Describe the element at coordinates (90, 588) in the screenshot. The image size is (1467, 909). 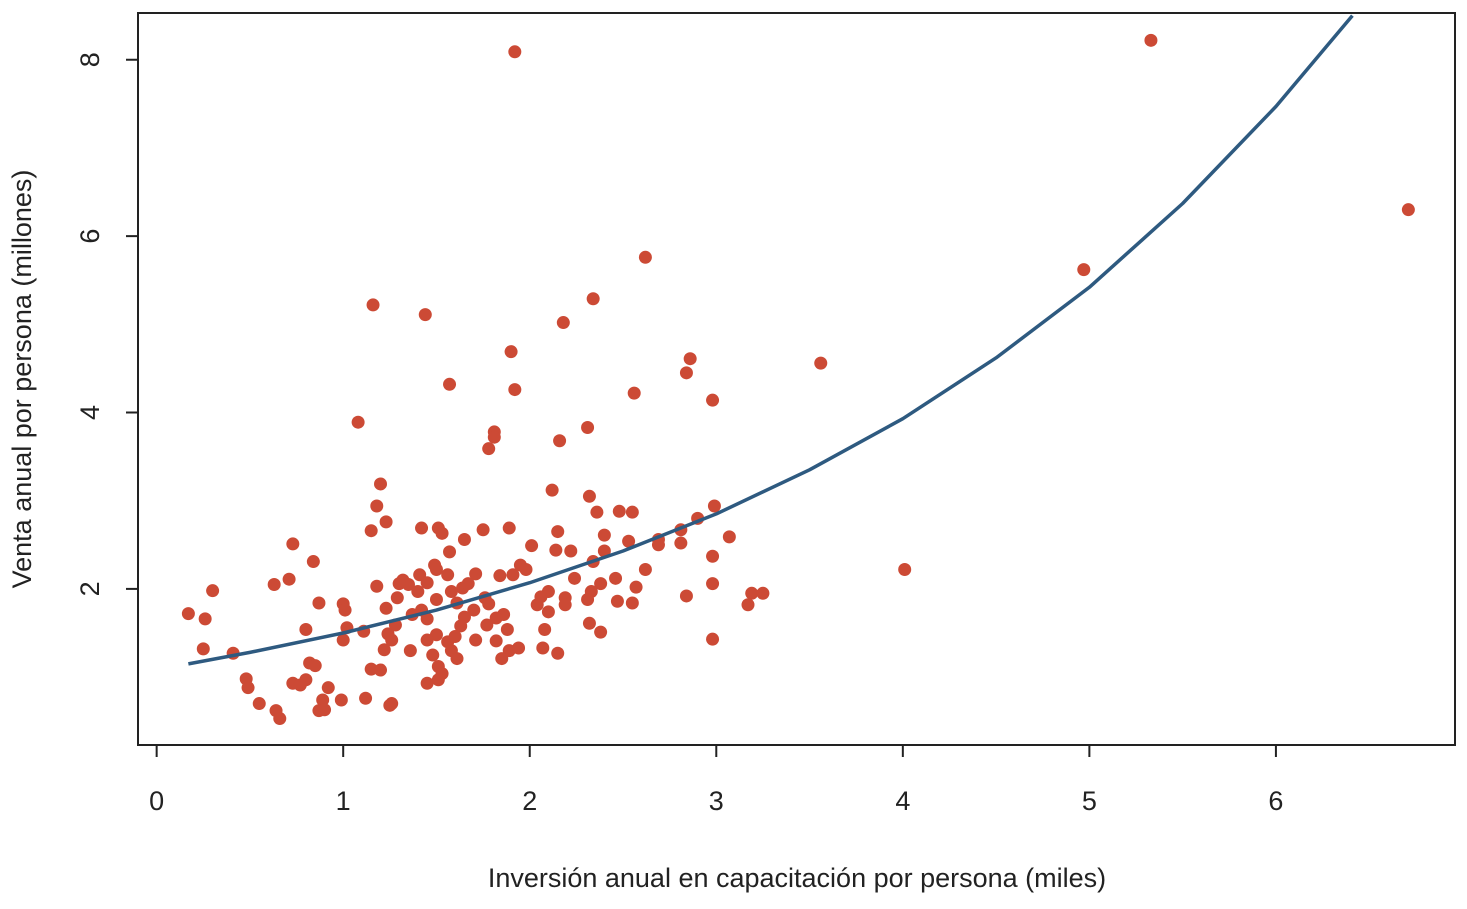
I see `y-tick-label: 2` at that location.